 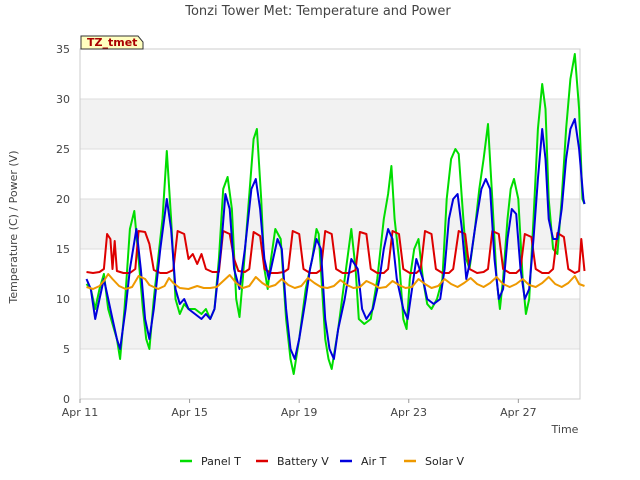 What do you see at coordinates (221, 461) in the screenshot?
I see `legend-panel-t-label: Panel T` at bounding box center [221, 461].